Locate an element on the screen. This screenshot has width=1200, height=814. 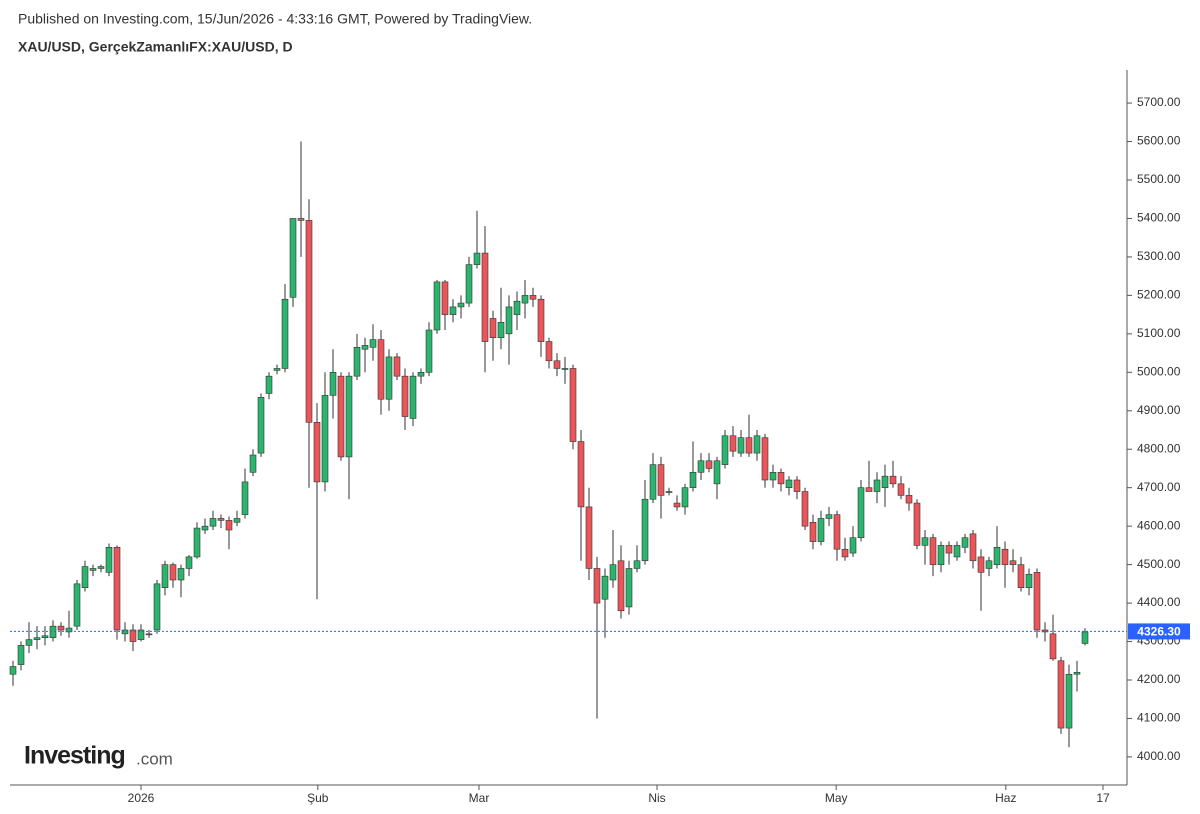
y-tick-label: 5200.00 is located at coordinates (1159, 295).